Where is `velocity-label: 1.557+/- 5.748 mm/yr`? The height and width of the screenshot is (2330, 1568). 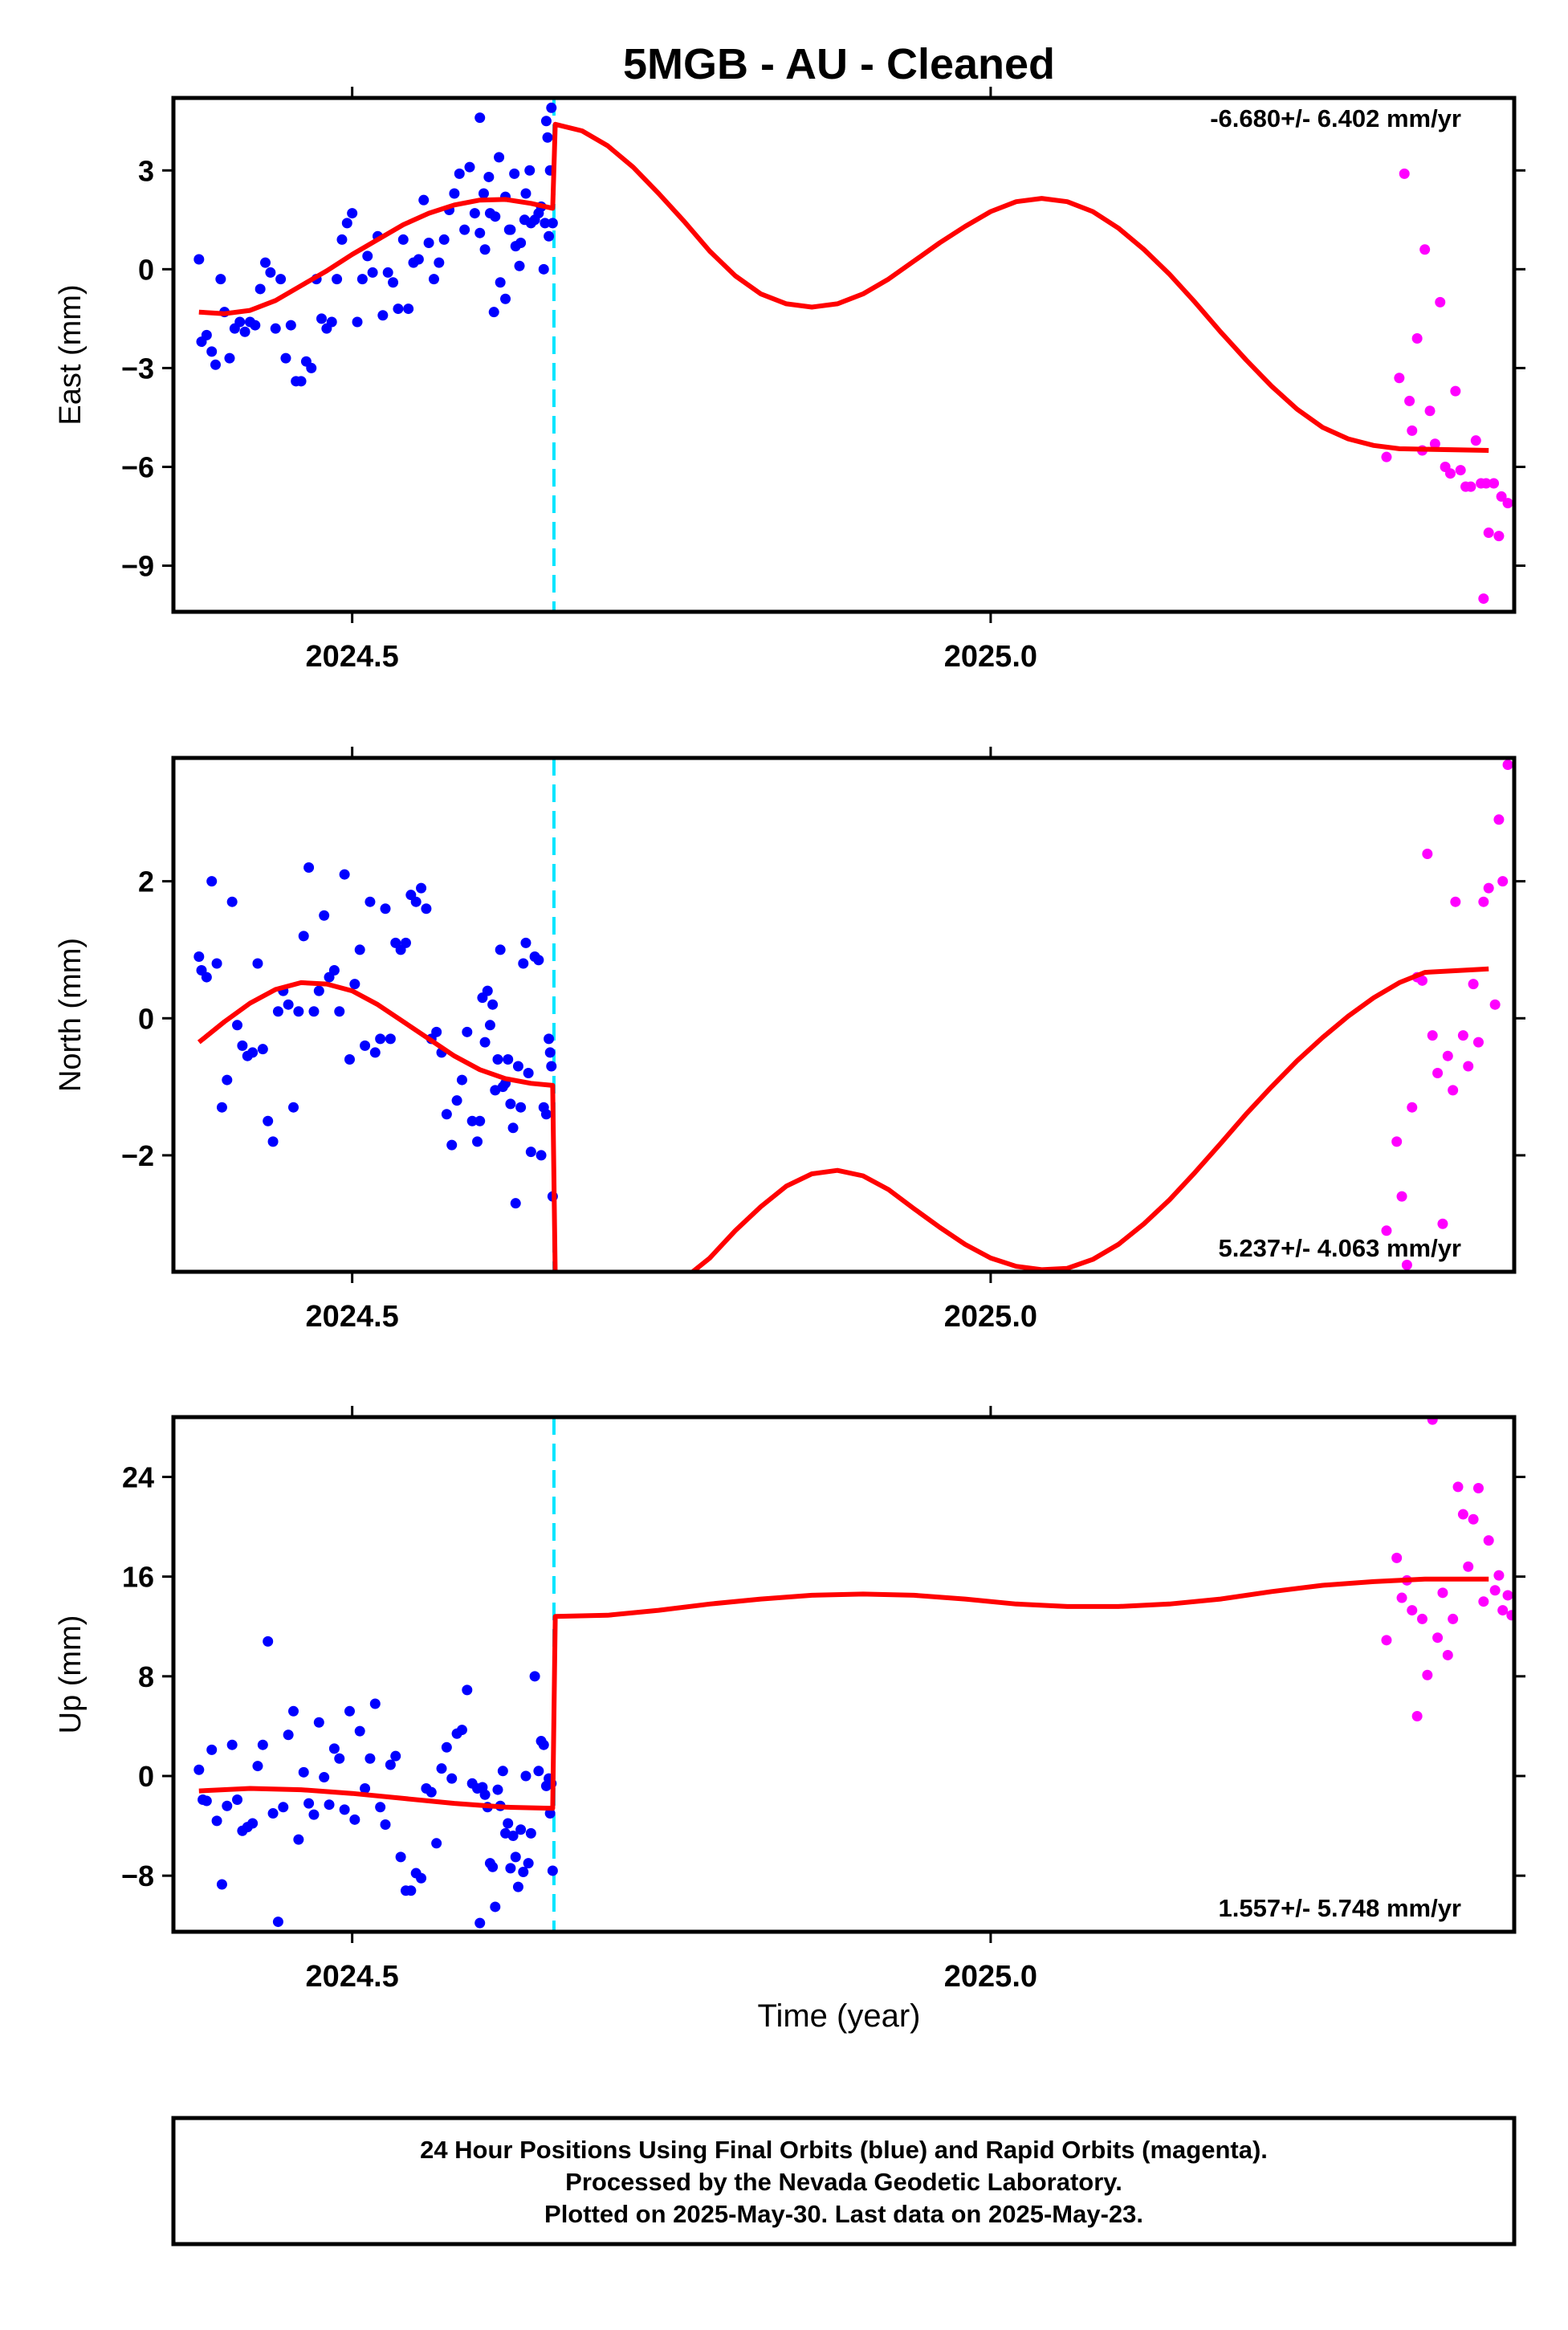 velocity-label: 1.557+/- 5.748 mm/yr is located at coordinates (1340, 1908).